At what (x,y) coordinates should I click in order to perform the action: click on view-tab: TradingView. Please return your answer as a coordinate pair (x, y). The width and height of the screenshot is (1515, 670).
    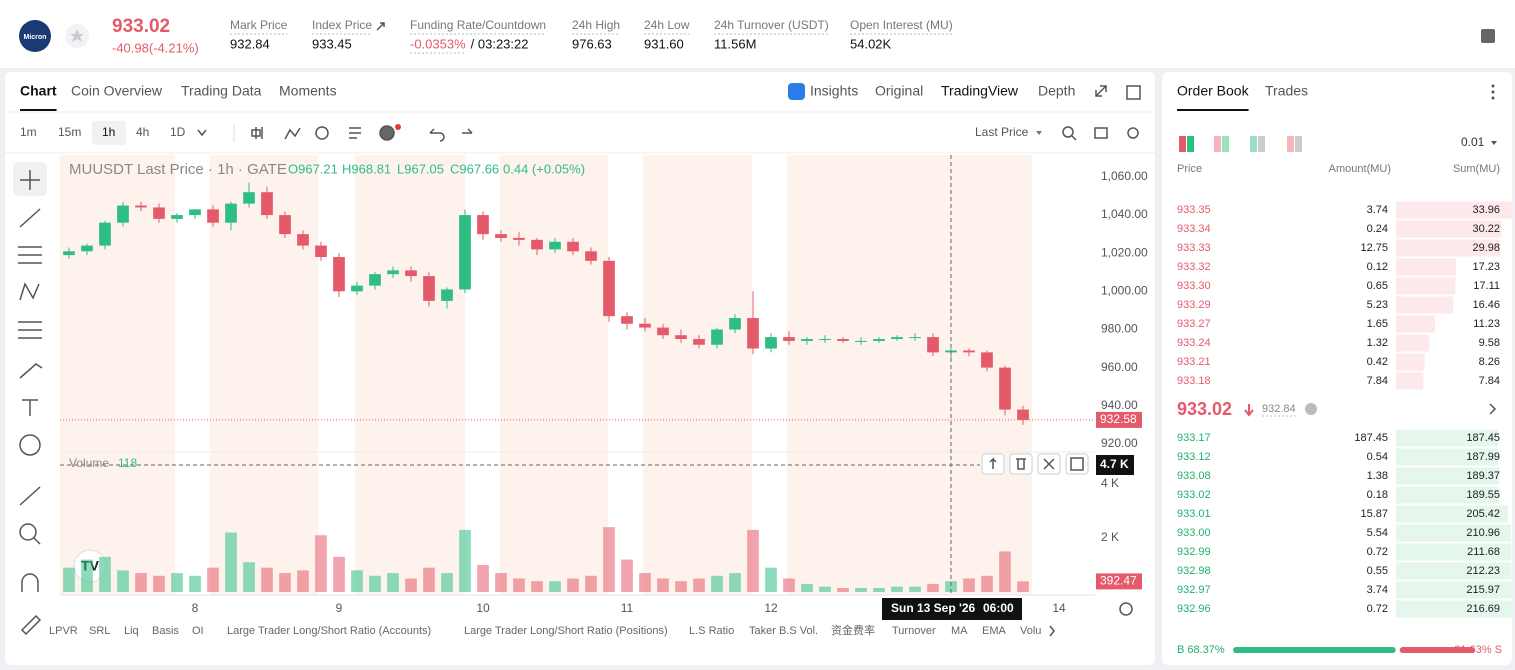
    Looking at the image, I should click on (980, 91).